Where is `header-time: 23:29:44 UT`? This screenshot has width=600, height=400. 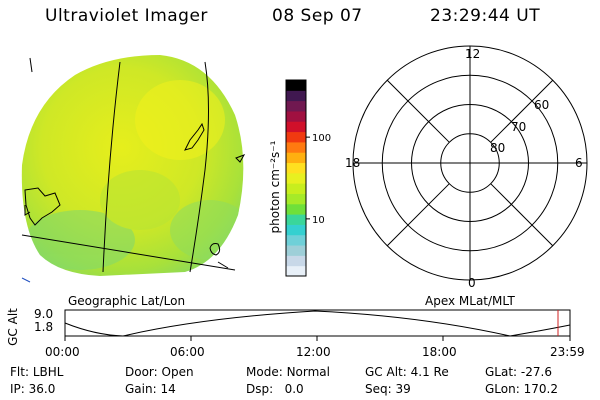
header-time: 23:29:44 UT is located at coordinates (485, 16).